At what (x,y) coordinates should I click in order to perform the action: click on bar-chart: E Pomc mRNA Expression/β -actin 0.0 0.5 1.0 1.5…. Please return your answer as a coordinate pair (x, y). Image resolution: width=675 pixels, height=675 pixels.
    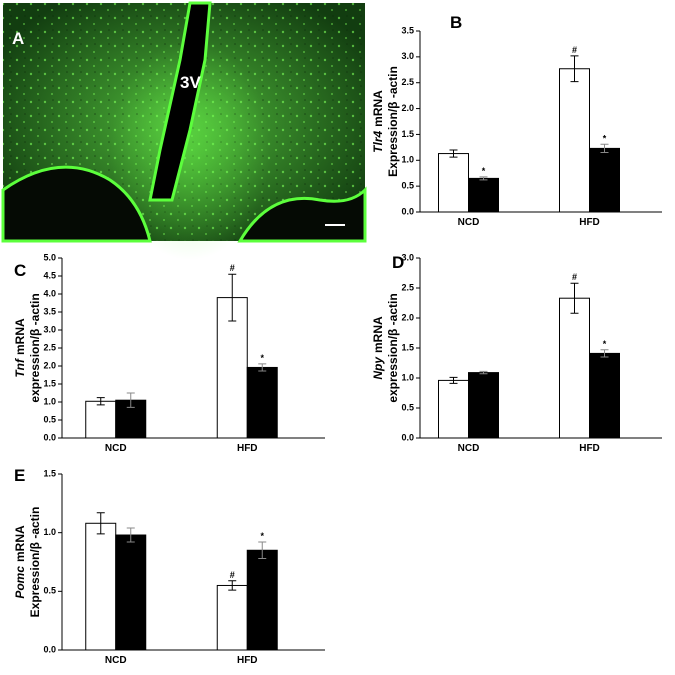
    Looking at the image, I should click on (169, 566).